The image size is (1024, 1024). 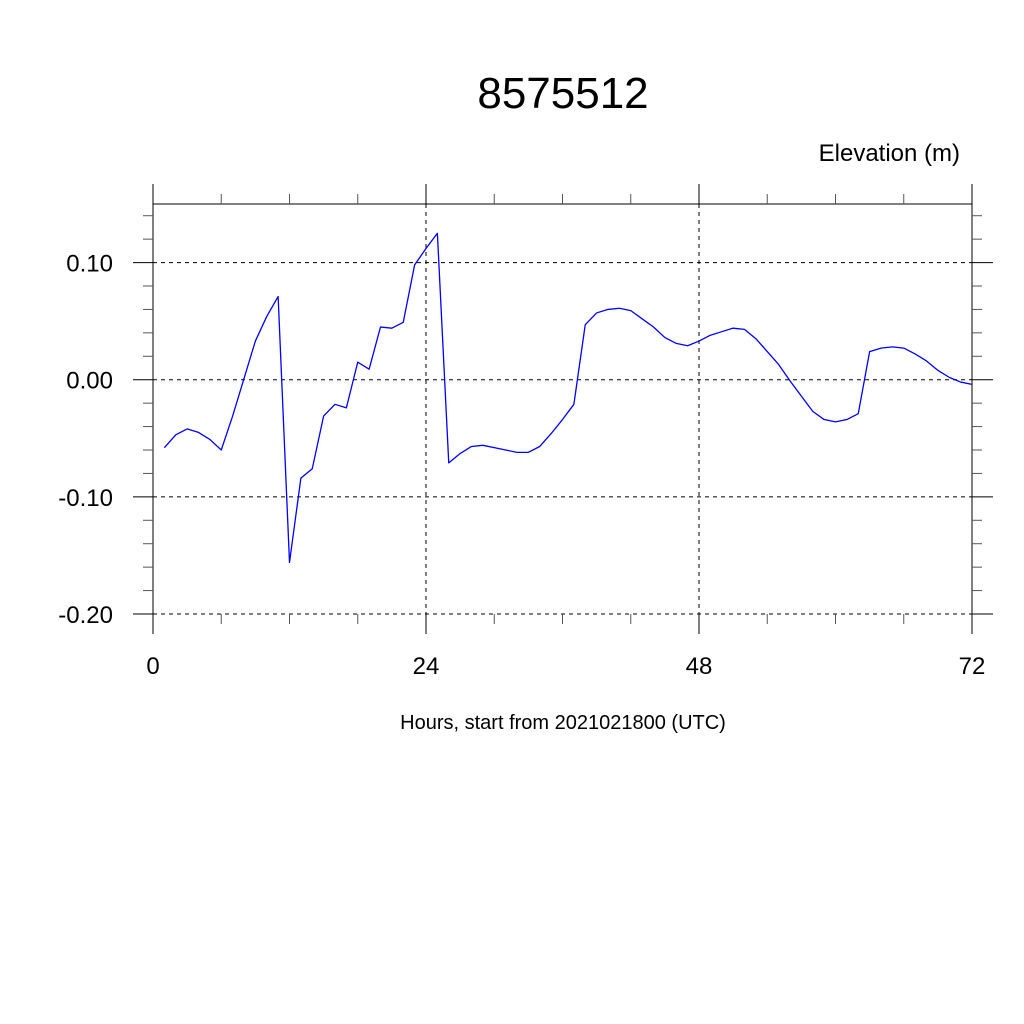 I want to click on x-axis-label: Hours, start from 2021021800 (UTC), so click(x=563, y=723).